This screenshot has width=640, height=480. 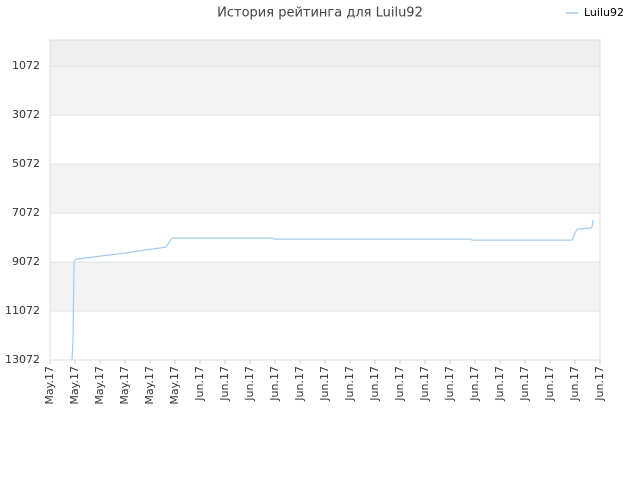 What do you see at coordinates (26, 163) in the screenshot?
I see `y-tick-label: 5072` at bounding box center [26, 163].